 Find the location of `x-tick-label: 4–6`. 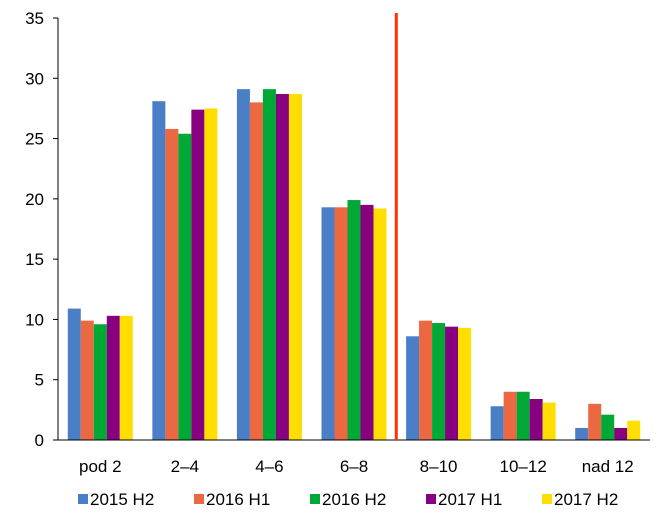

x-tick-label: 4–6 is located at coordinates (269, 466).